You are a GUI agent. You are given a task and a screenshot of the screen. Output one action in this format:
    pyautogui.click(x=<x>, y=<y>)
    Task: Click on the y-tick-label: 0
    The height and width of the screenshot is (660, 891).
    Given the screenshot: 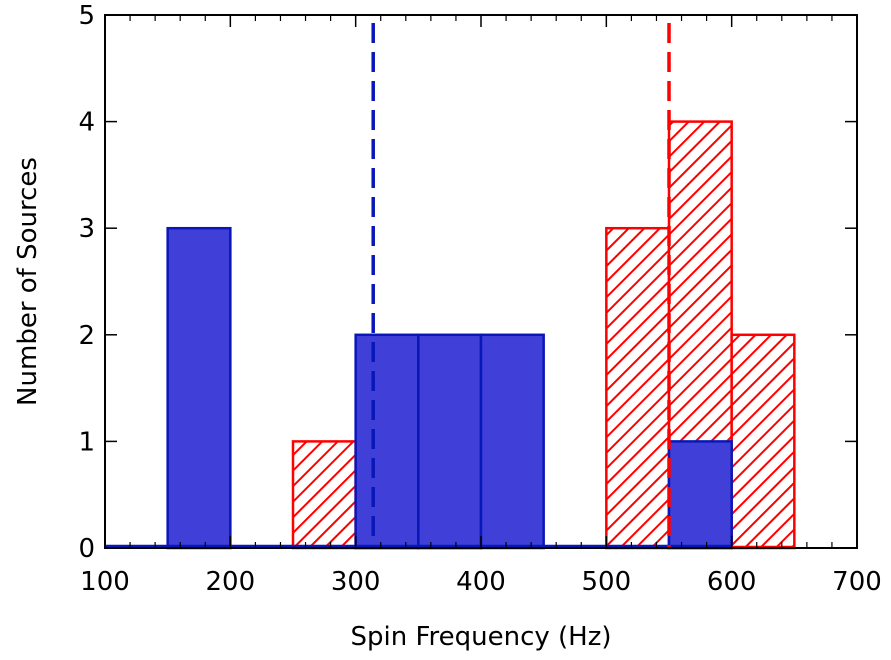 What is the action you would take?
    pyautogui.click(x=86, y=549)
    